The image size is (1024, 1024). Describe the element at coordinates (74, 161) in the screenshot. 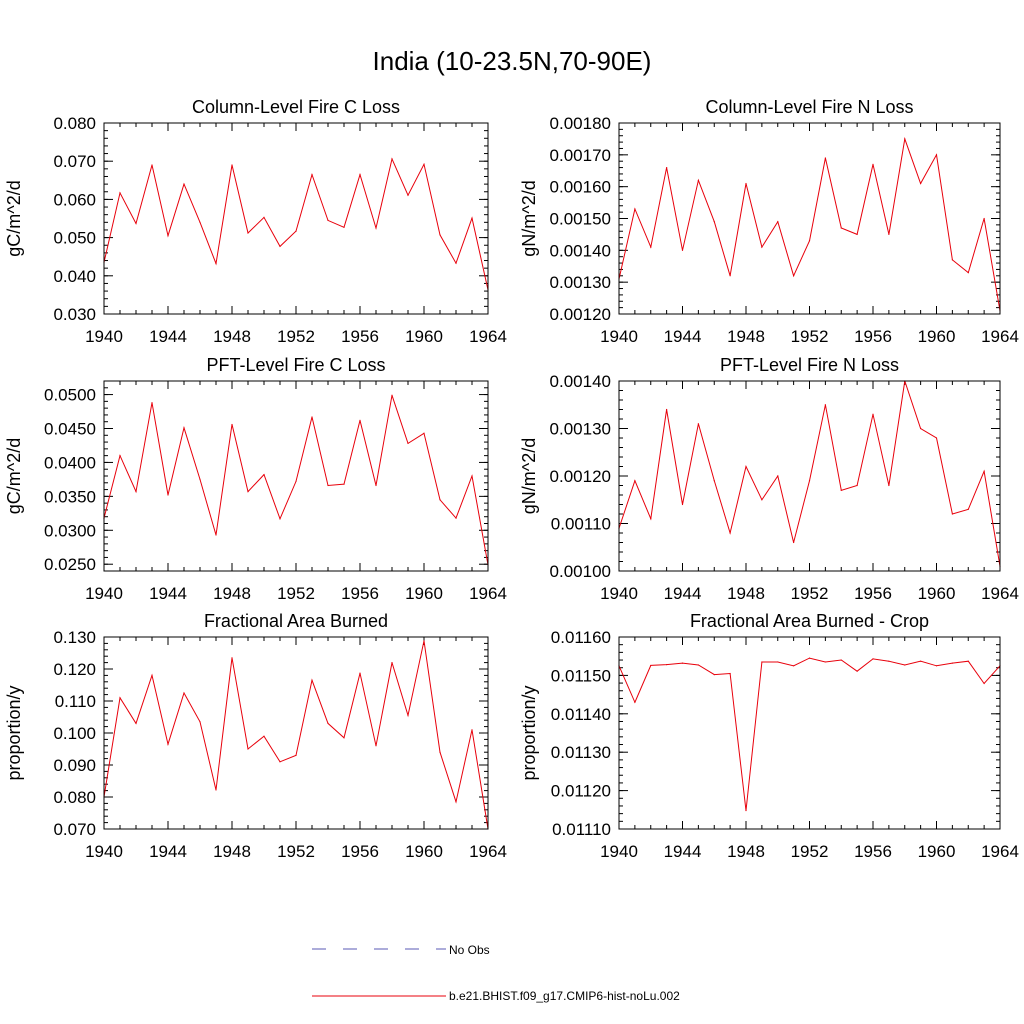

I see `y-tick-label: 0.070` at that location.